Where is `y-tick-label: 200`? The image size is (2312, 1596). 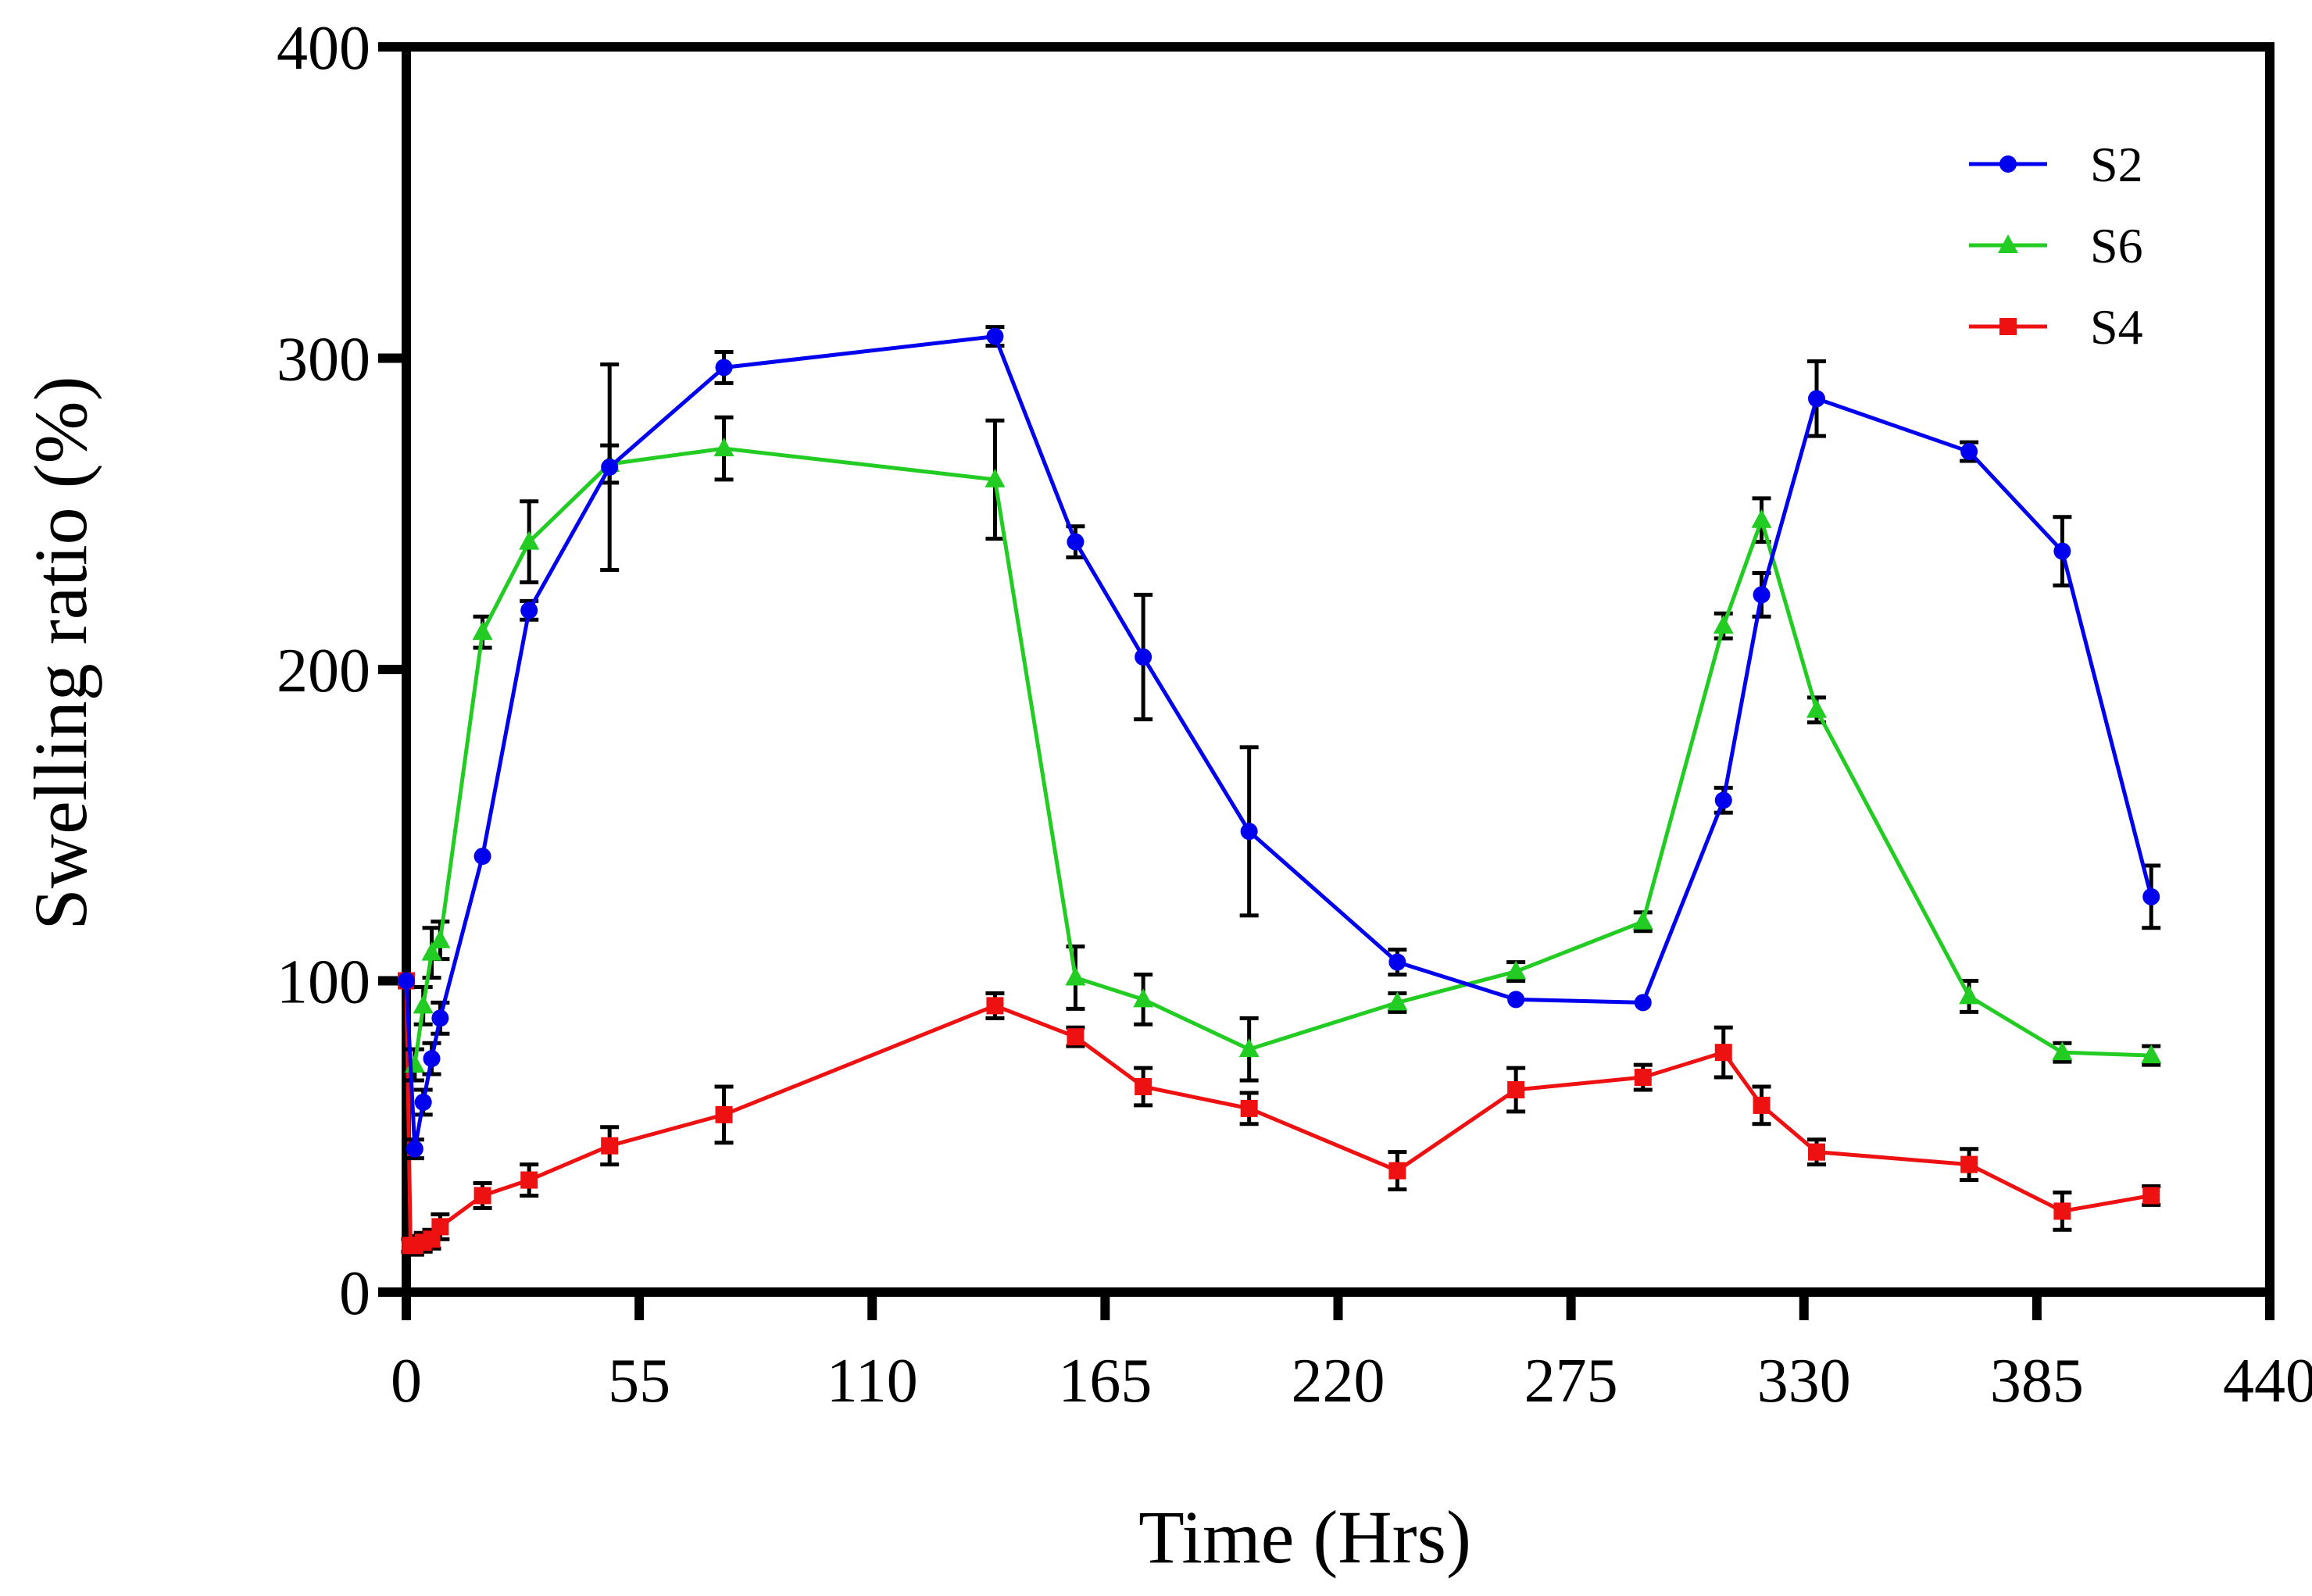
y-tick-label: 200 is located at coordinates (323, 671).